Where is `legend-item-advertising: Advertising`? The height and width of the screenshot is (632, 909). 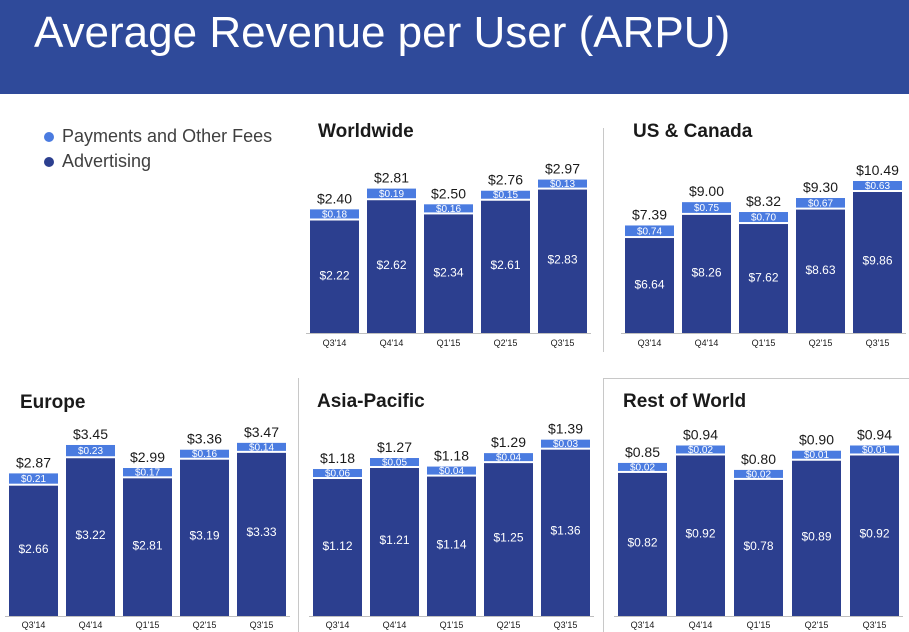 legend-item-advertising: Advertising is located at coordinates (158, 161).